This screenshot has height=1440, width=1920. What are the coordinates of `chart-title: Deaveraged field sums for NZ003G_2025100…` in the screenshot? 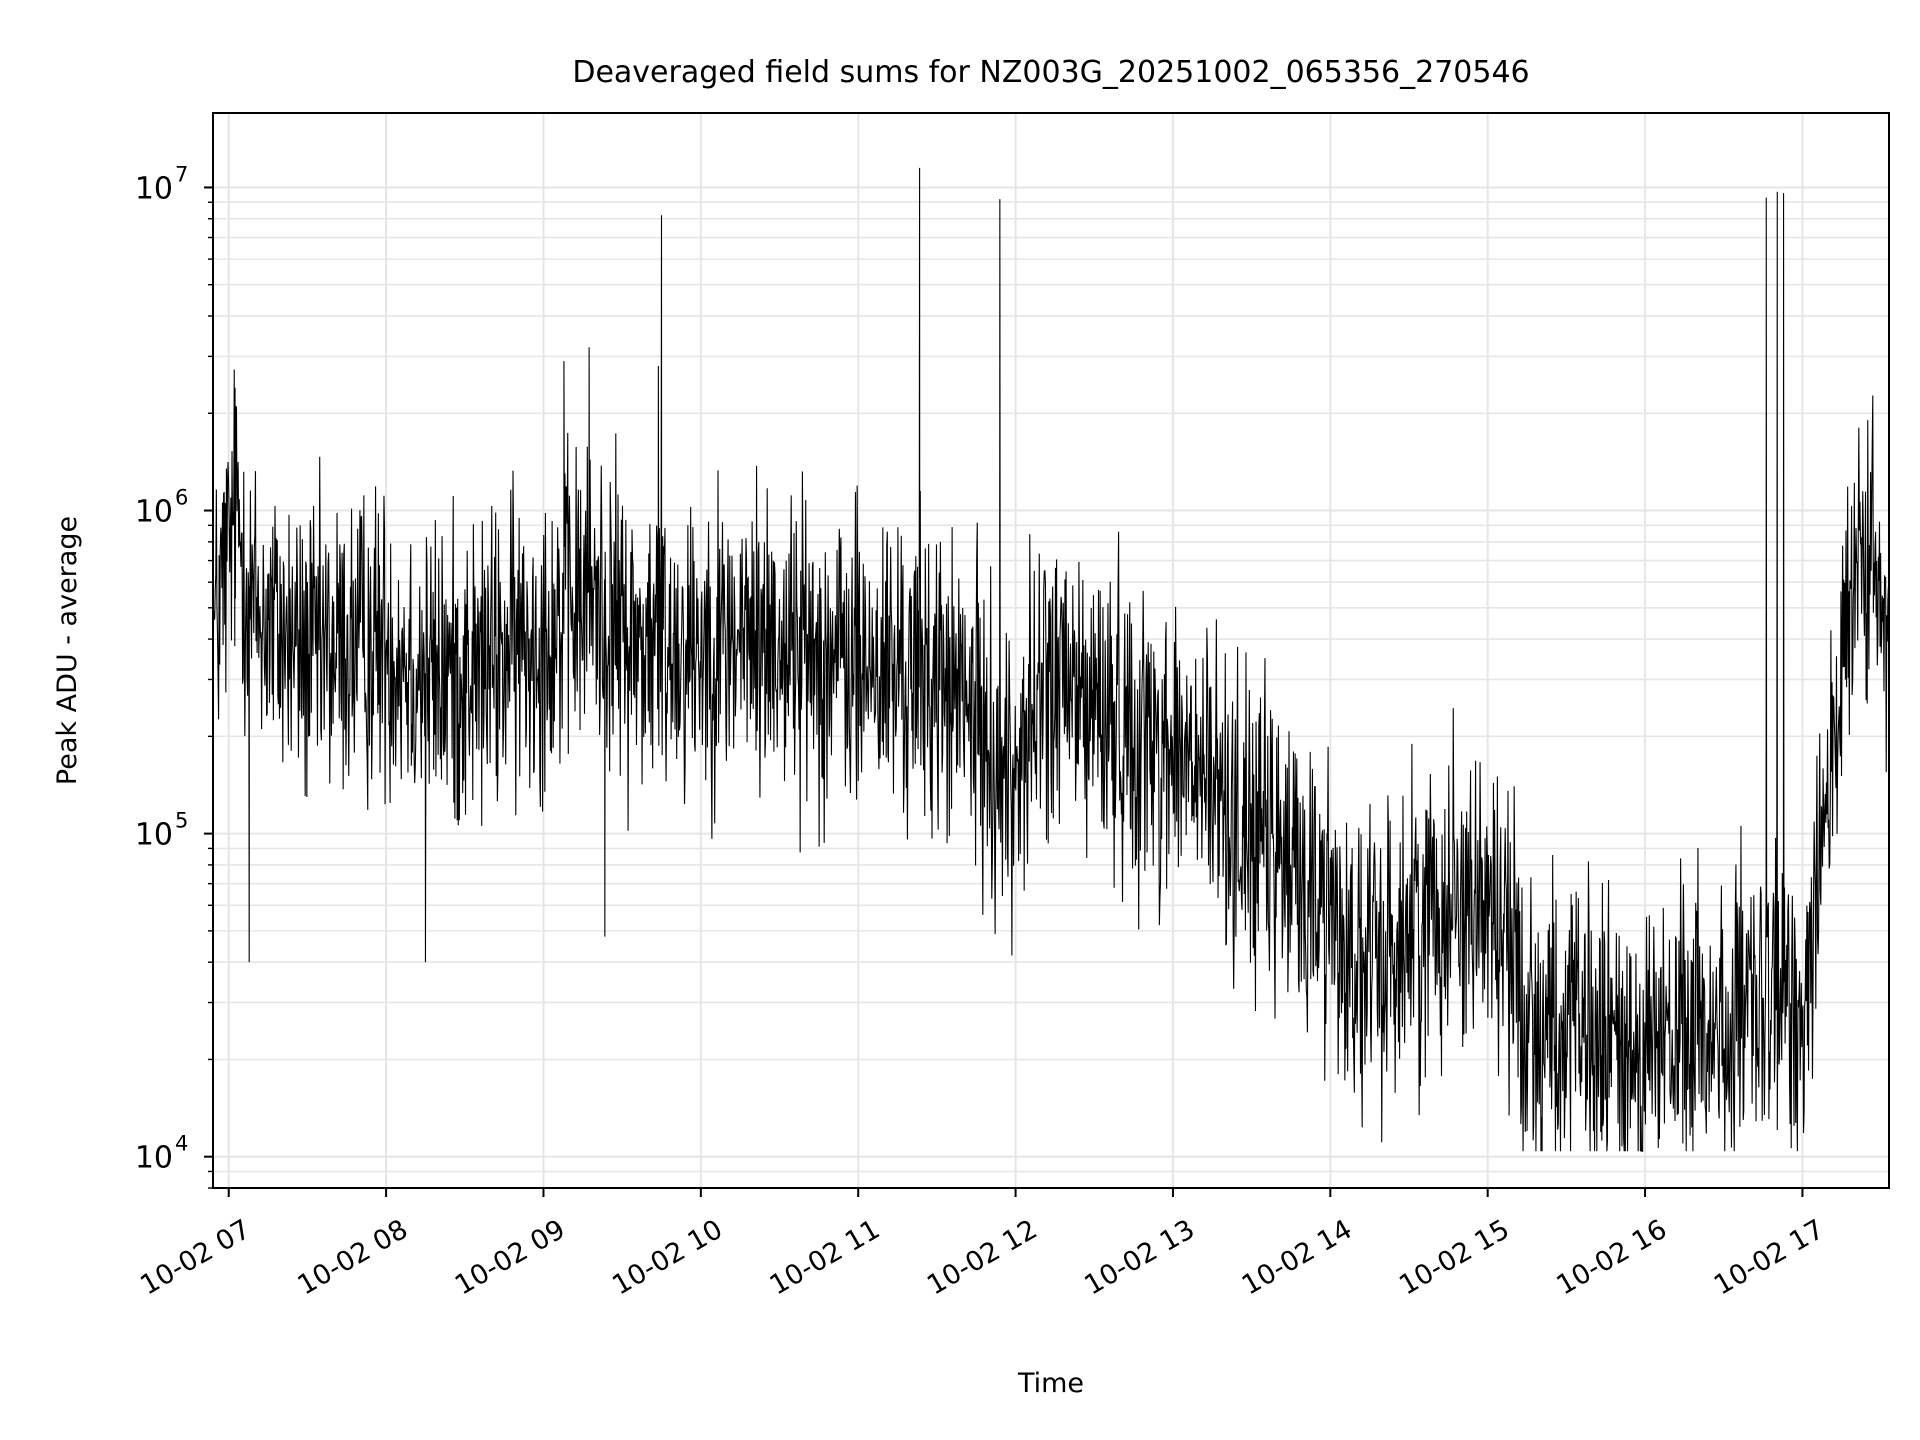 It's located at (1050, 72).